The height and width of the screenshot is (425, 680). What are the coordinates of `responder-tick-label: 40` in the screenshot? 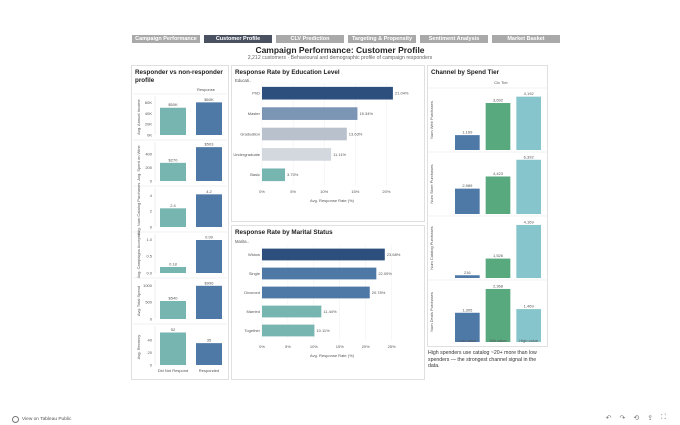 It's located at (150, 339).